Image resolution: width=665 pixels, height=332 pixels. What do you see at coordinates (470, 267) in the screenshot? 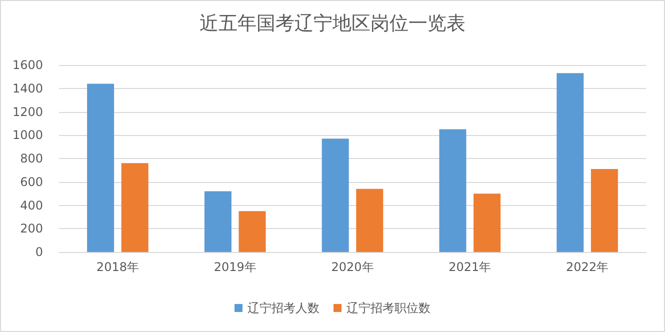
I see `x-tick-label: 2021年` at bounding box center [470, 267].